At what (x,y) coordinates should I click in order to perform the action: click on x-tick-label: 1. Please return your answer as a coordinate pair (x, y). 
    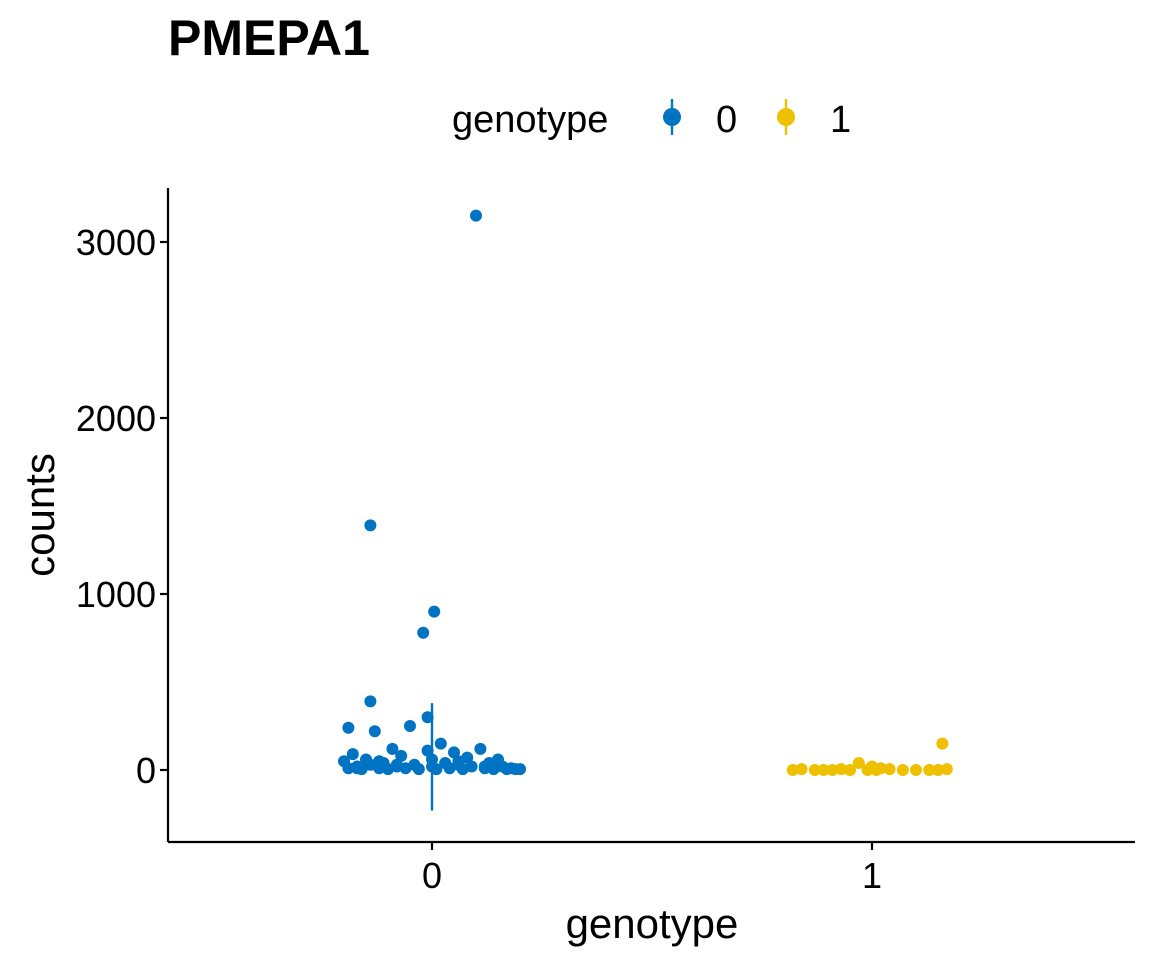
    Looking at the image, I should click on (872, 875).